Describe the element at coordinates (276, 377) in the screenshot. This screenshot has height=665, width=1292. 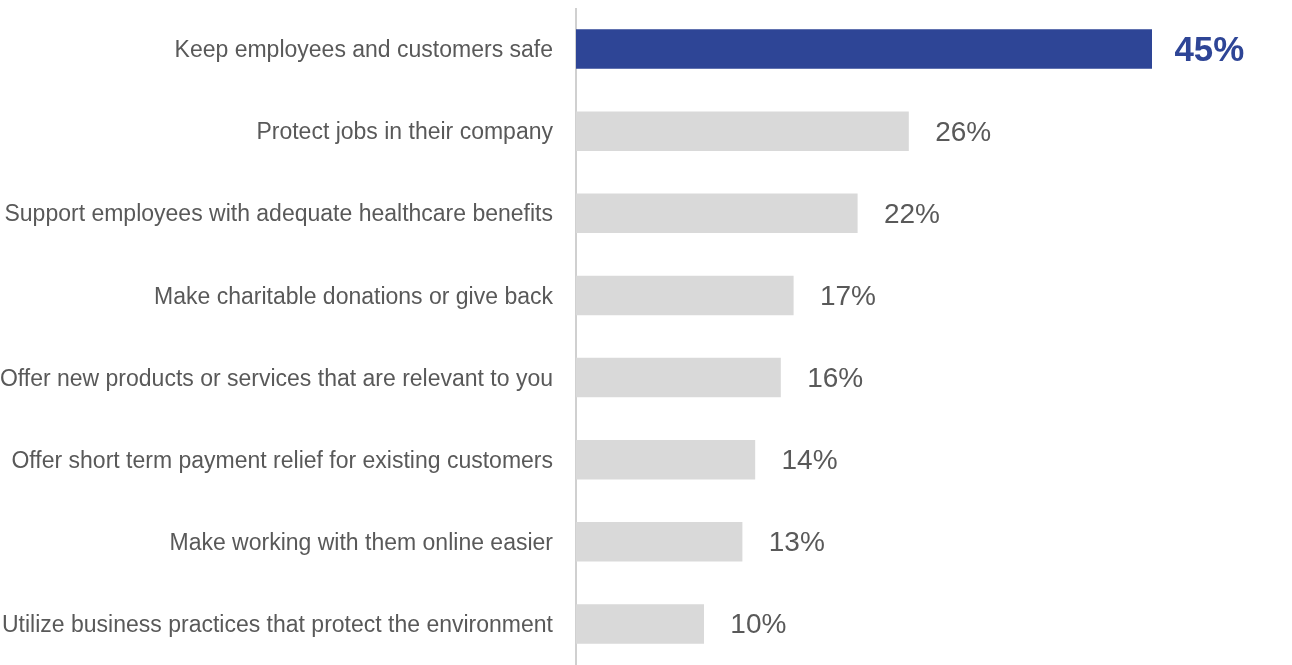
I see `y-tick-label: Offer new products or services that are relevant to you` at that location.